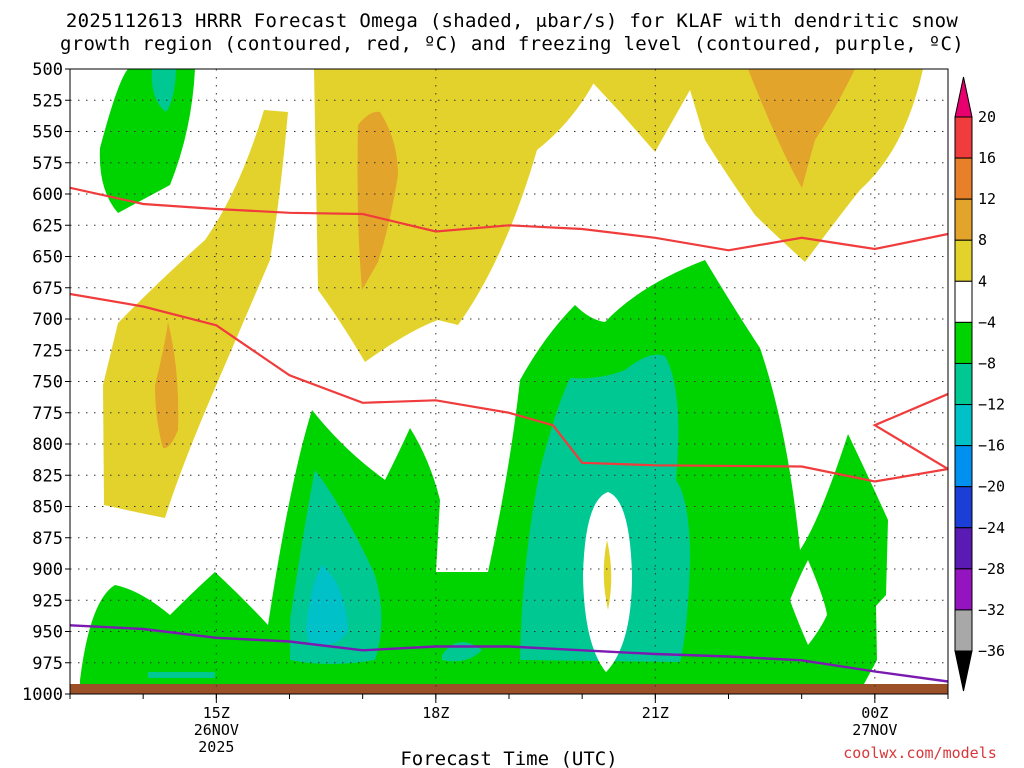  Describe the element at coordinates (47, 445) in the screenshot. I see `y-tick-label: 800` at that location.